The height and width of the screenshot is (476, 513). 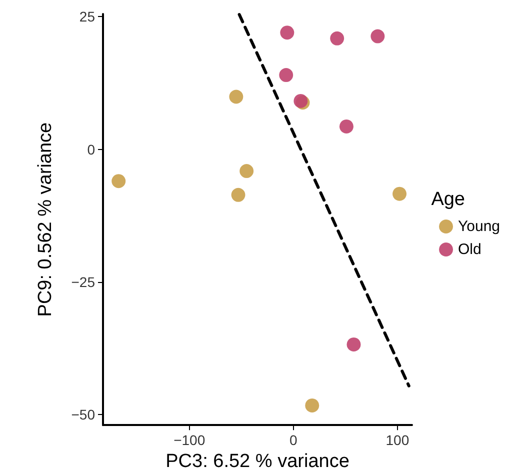 What do you see at coordinates (190, 440) in the screenshot?
I see `x-tick-label: −100` at bounding box center [190, 440].